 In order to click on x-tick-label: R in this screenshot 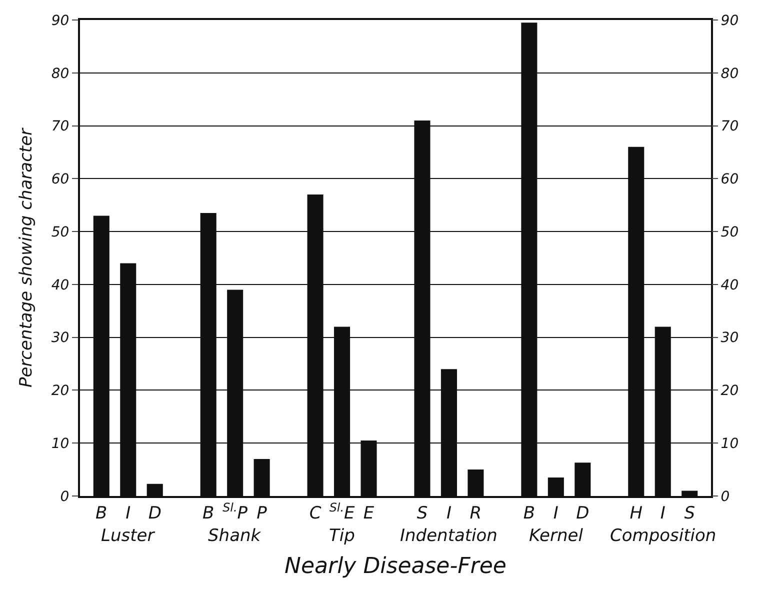, I will do `click(476, 513)`.